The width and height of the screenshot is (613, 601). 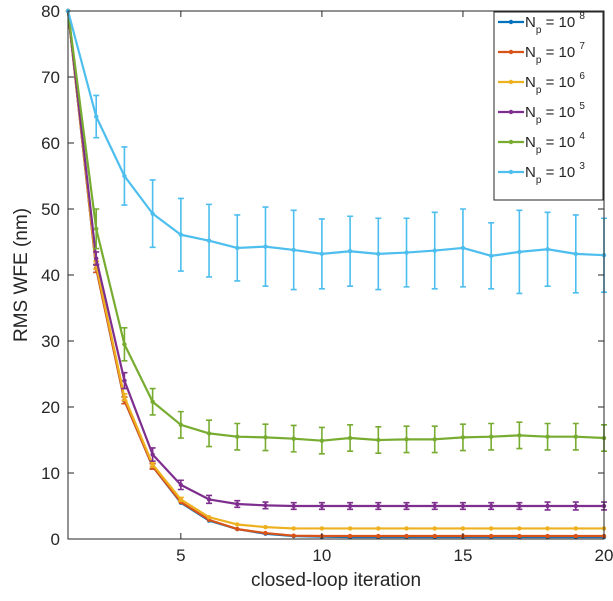 What do you see at coordinates (180, 555) in the screenshot?
I see `x-tick-label: 5` at bounding box center [180, 555].